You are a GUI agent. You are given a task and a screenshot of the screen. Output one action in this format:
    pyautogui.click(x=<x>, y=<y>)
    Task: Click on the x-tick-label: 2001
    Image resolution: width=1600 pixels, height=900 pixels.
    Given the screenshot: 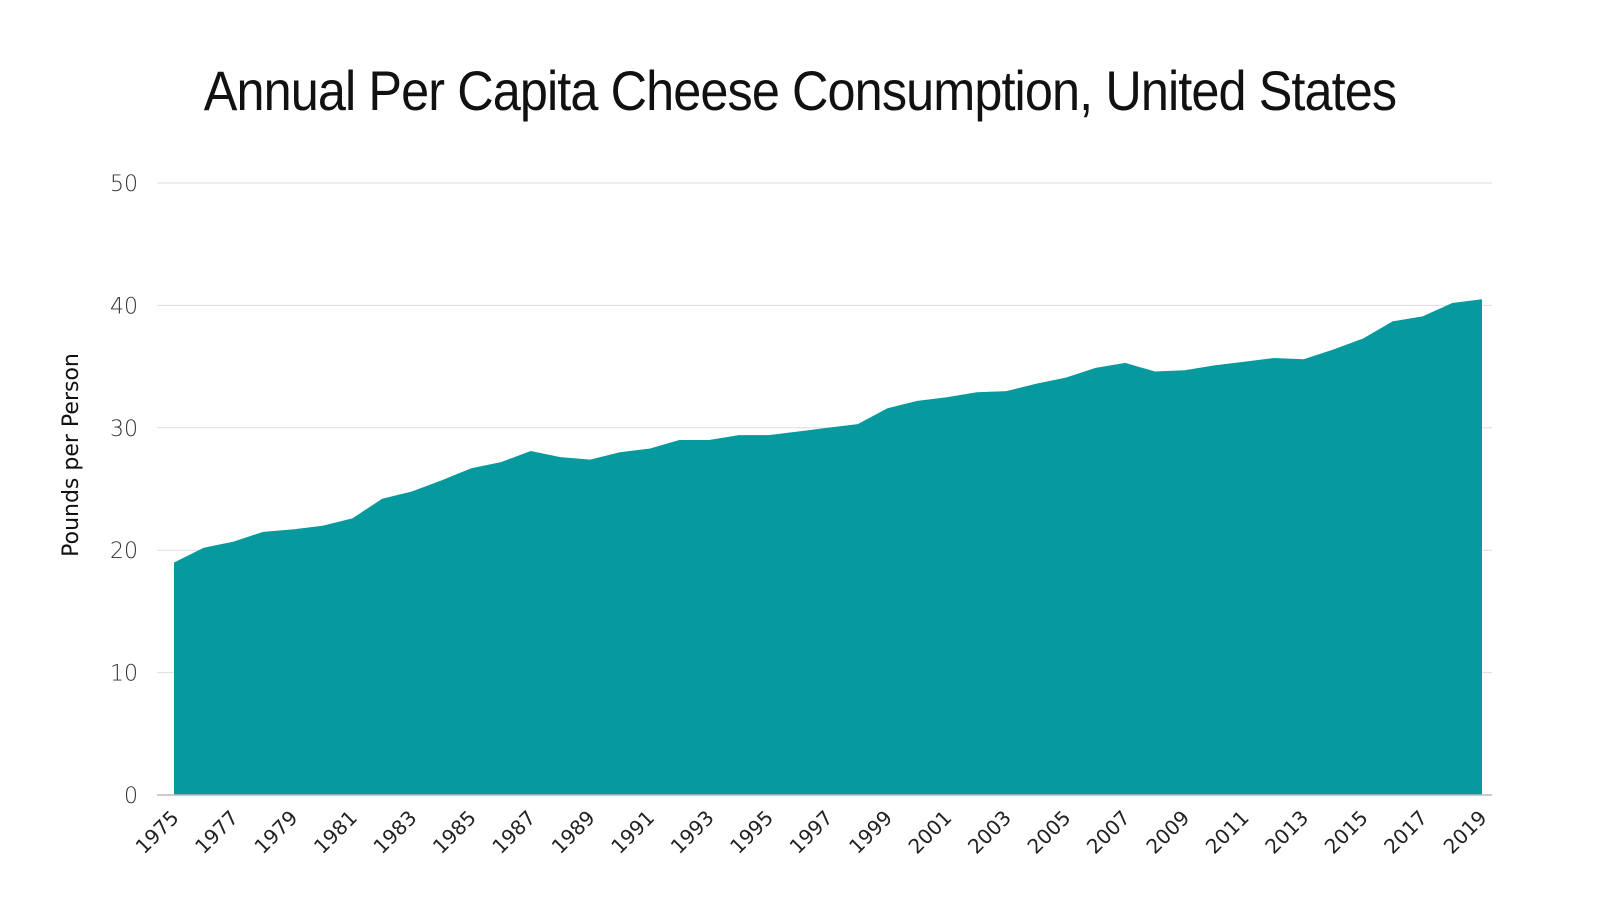 What is the action you would take?
    pyautogui.click(x=929, y=832)
    